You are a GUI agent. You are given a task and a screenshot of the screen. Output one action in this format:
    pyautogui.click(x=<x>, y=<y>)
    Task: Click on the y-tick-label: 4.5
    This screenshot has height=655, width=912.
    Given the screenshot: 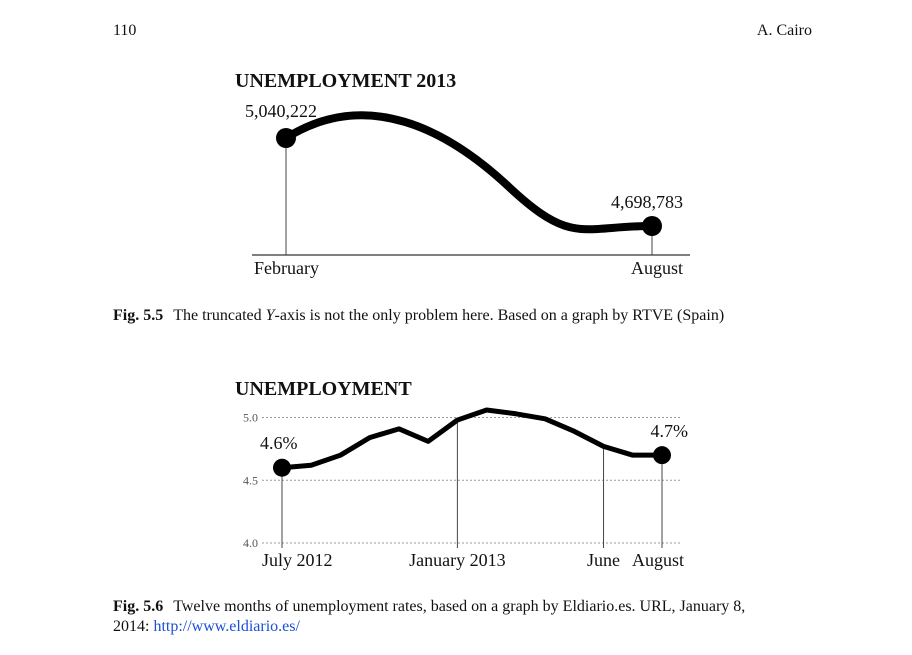 What is the action you would take?
    pyautogui.click(x=250, y=480)
    